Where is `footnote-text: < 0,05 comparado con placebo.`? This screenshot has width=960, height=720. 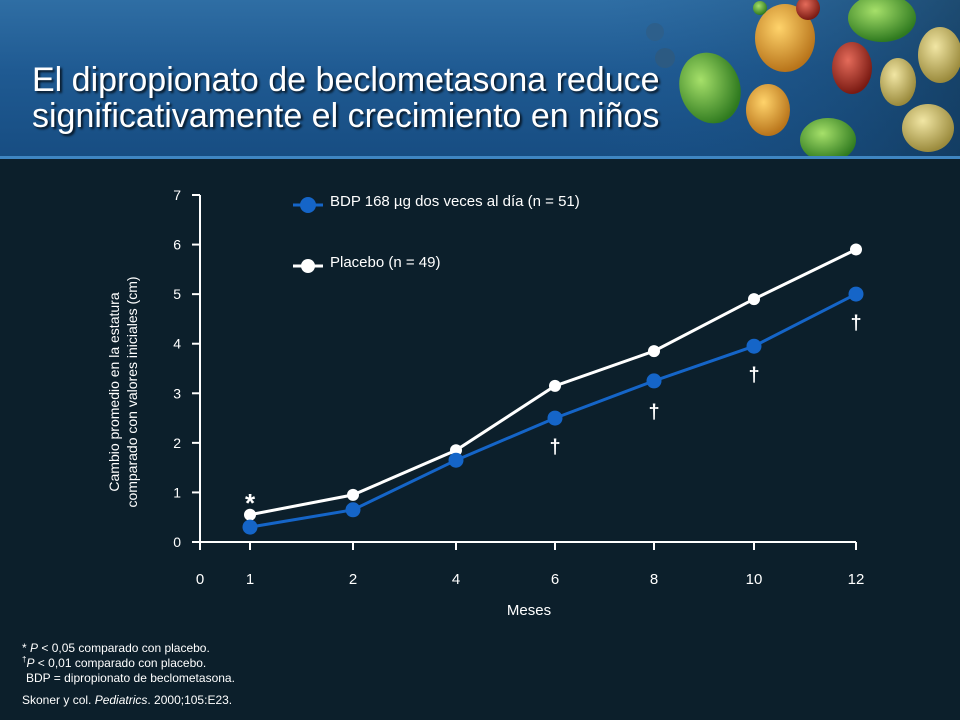
footnote-text: < 0,05 comparado con placebo. is located at coordinates (124, 648).